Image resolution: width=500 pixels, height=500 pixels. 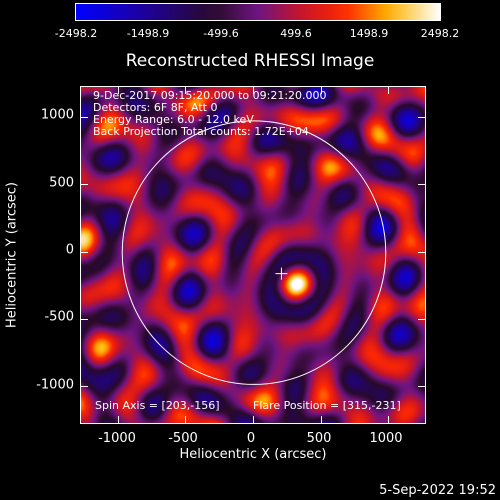 What do you see at coordinates (157, 405) in the screenshot?
I see `spin-axis-label: Spin Axis = [203,-156]` at bounding box center [157, 405].